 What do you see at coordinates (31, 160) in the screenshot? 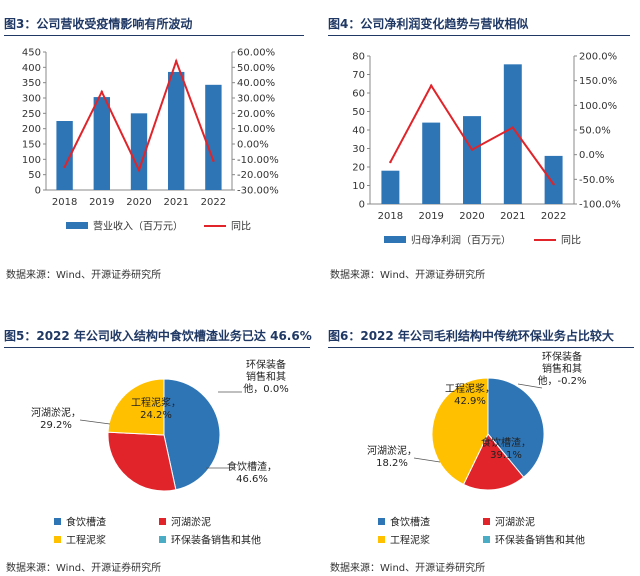
I see `y-tick-label-left: 100` at bounding box center [31, 160].